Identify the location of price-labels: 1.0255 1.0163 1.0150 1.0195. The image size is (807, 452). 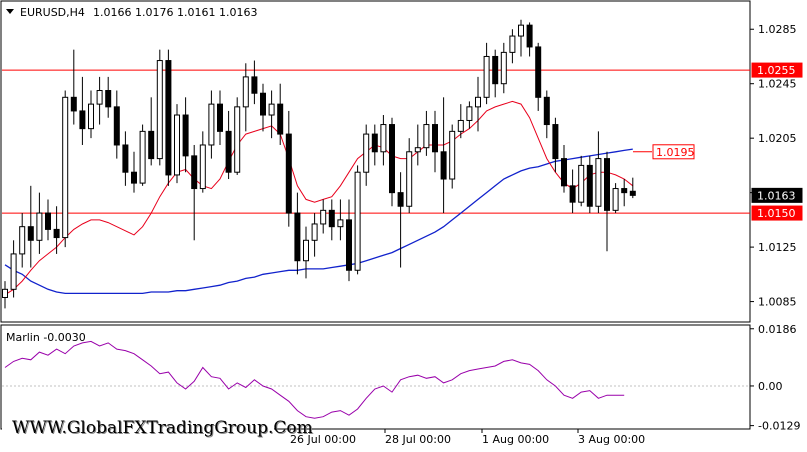
(718, 141).